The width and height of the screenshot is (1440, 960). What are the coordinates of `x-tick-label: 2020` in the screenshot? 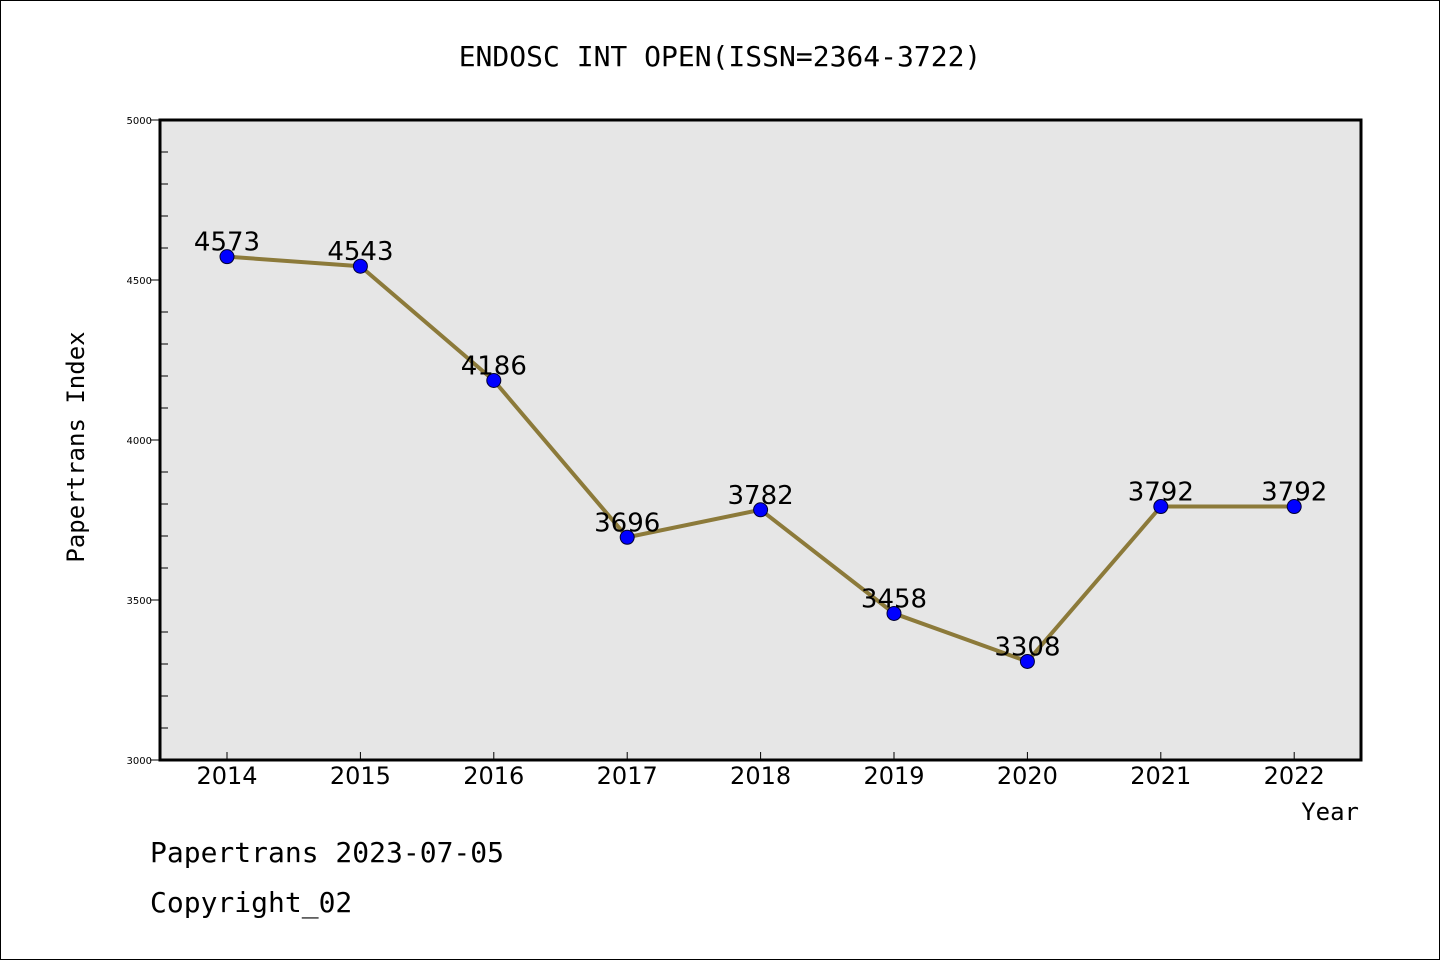 It's located at (1027, 776).